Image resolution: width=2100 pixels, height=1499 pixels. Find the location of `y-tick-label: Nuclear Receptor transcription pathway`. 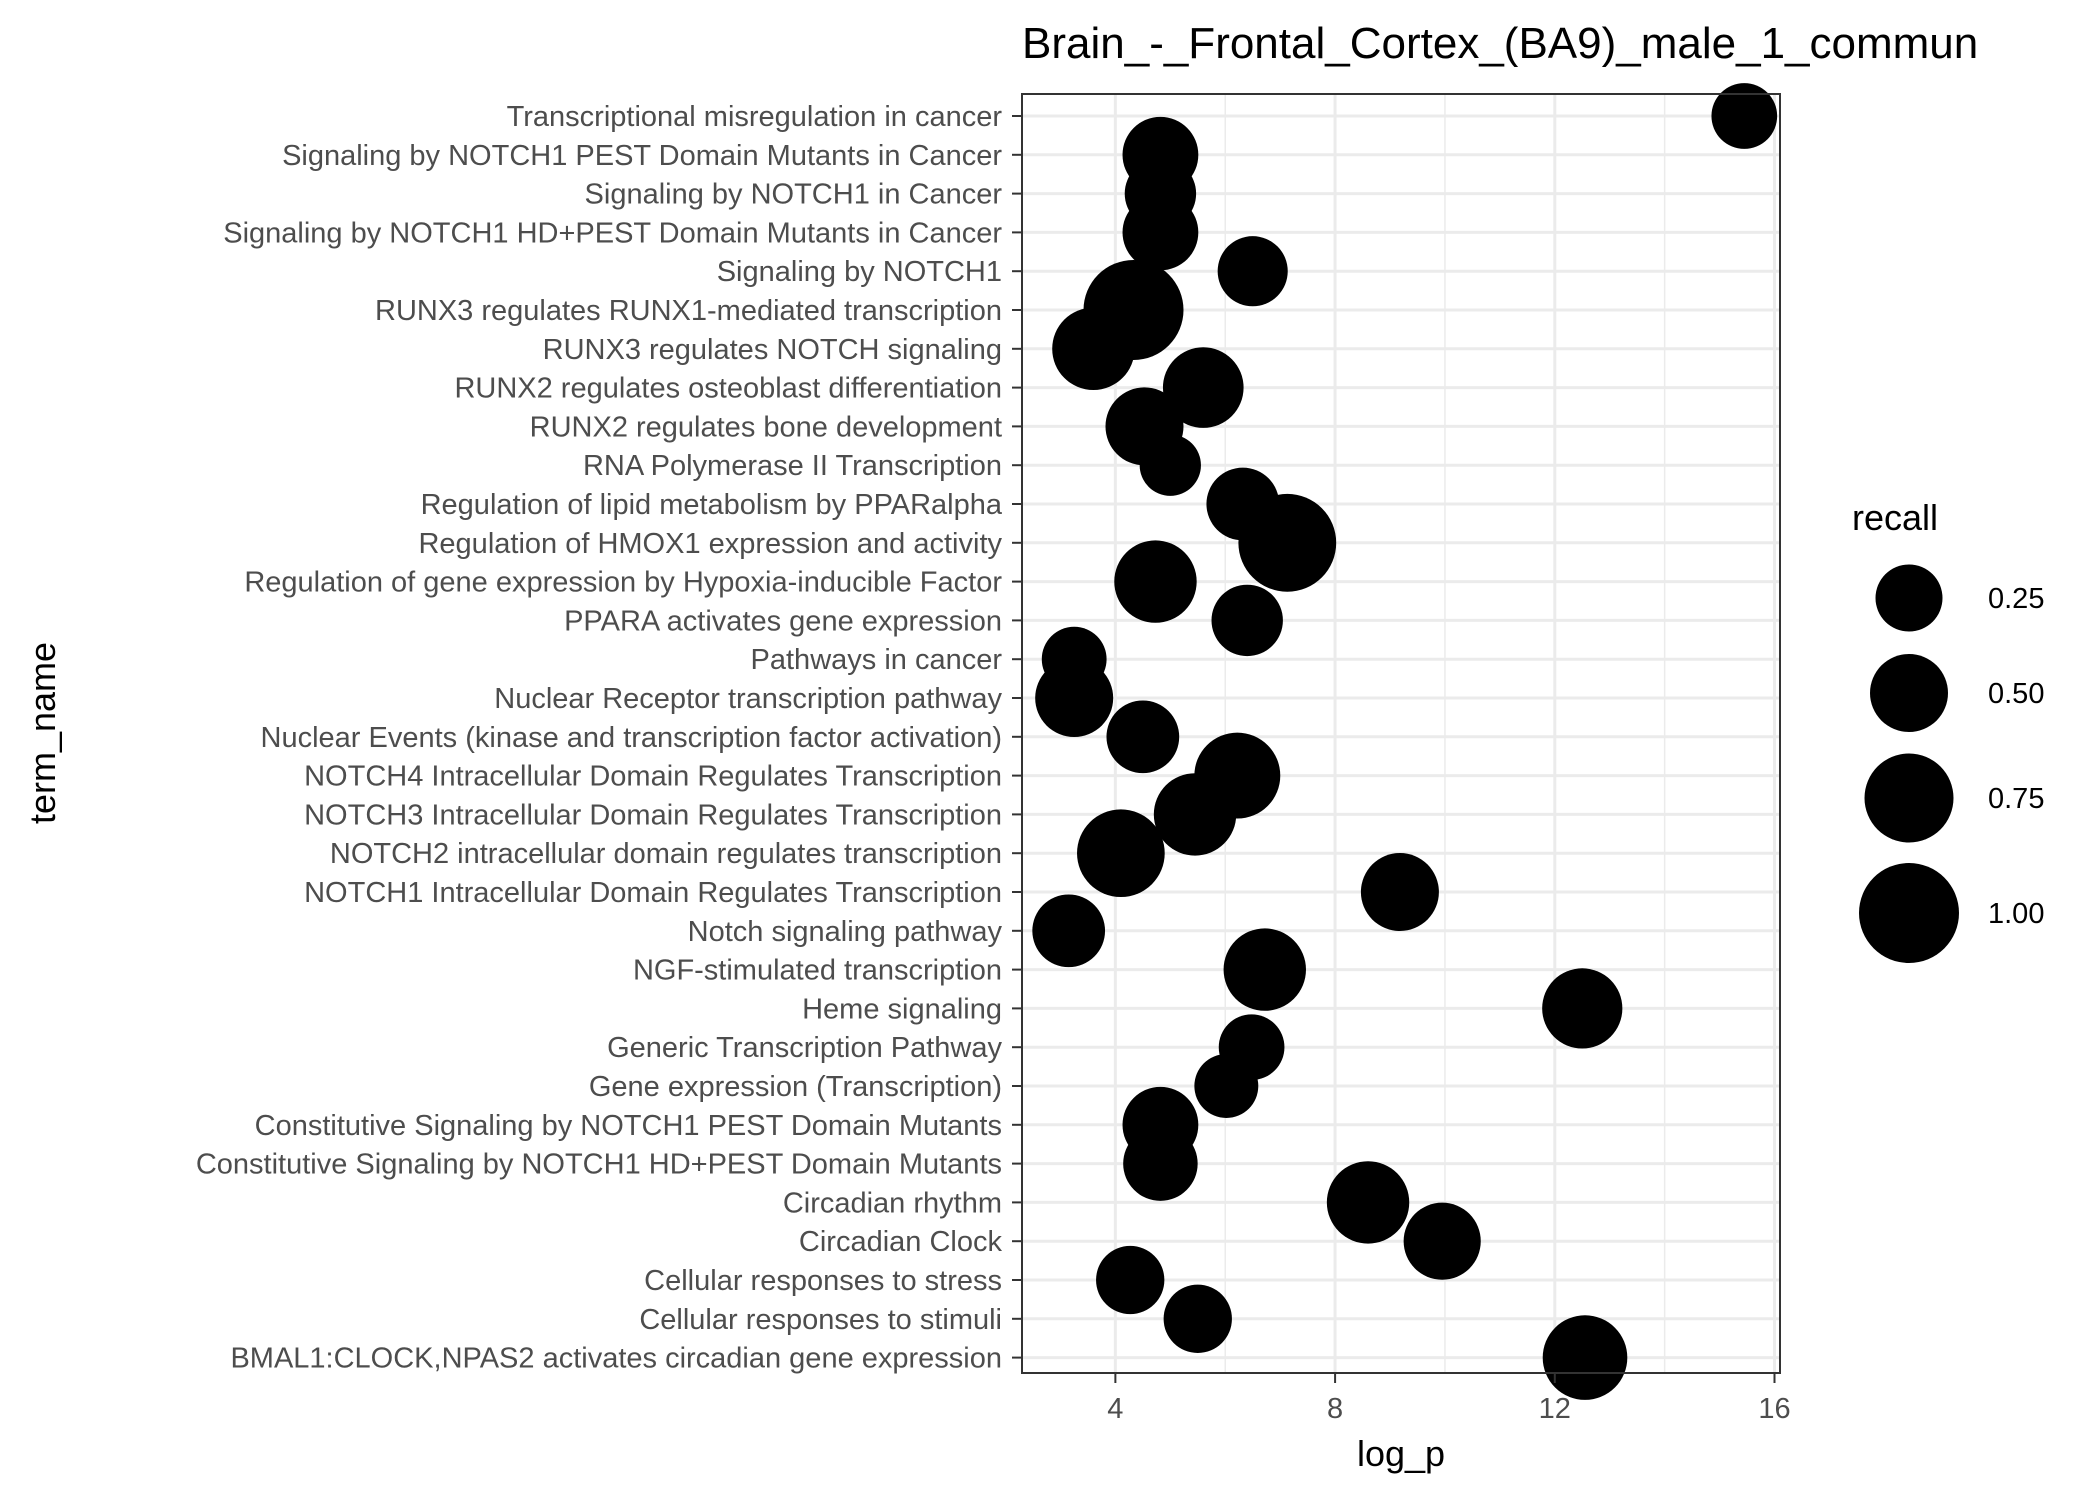

y-tick-label: Nuclear Receptor transcription pathway is located at coordinates (748, 699).